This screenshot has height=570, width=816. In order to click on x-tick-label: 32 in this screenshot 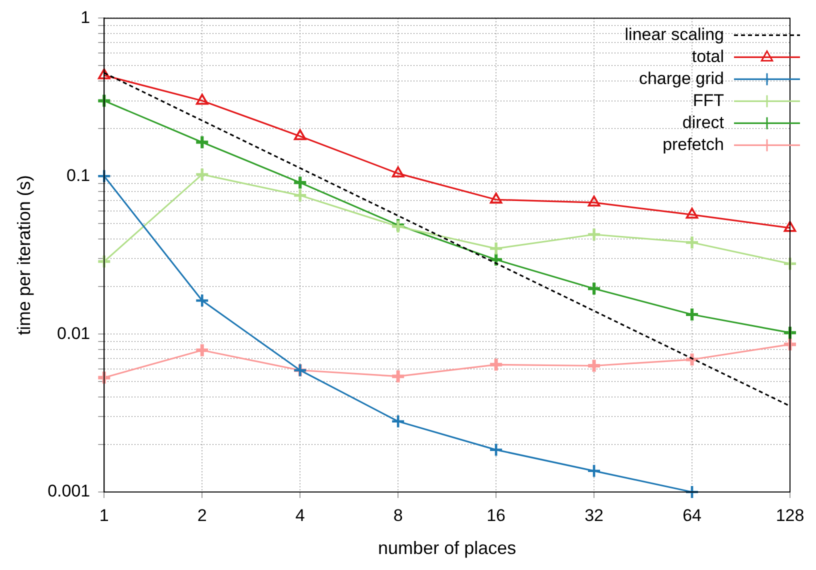, I will do `click(594, 515)`.